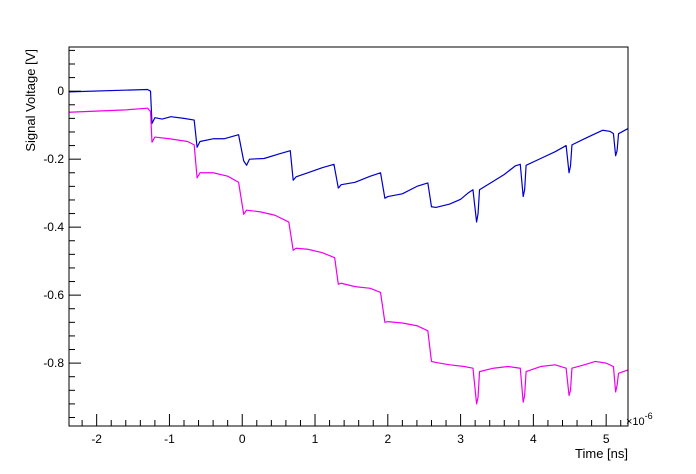 The height and width of the screenshot is (474, 696). I want to click on x-axis-multiplier: ×10⁻⁶, so click(639, 419).